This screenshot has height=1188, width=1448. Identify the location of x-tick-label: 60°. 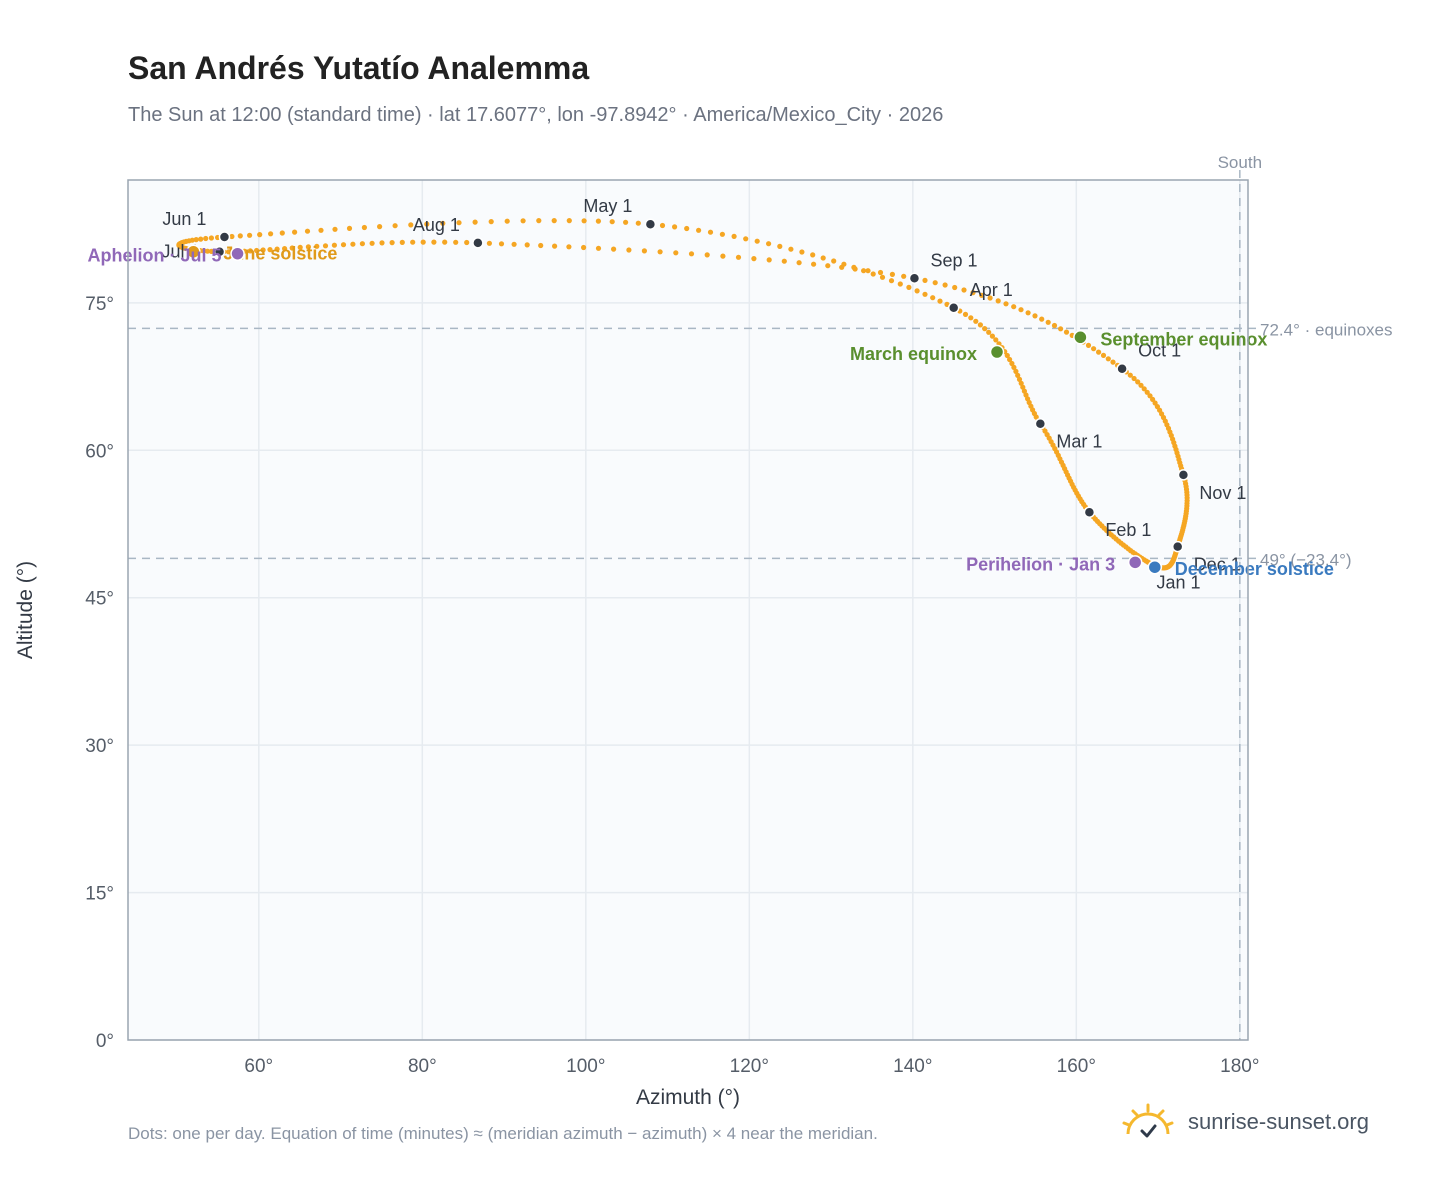
(258, 1066).